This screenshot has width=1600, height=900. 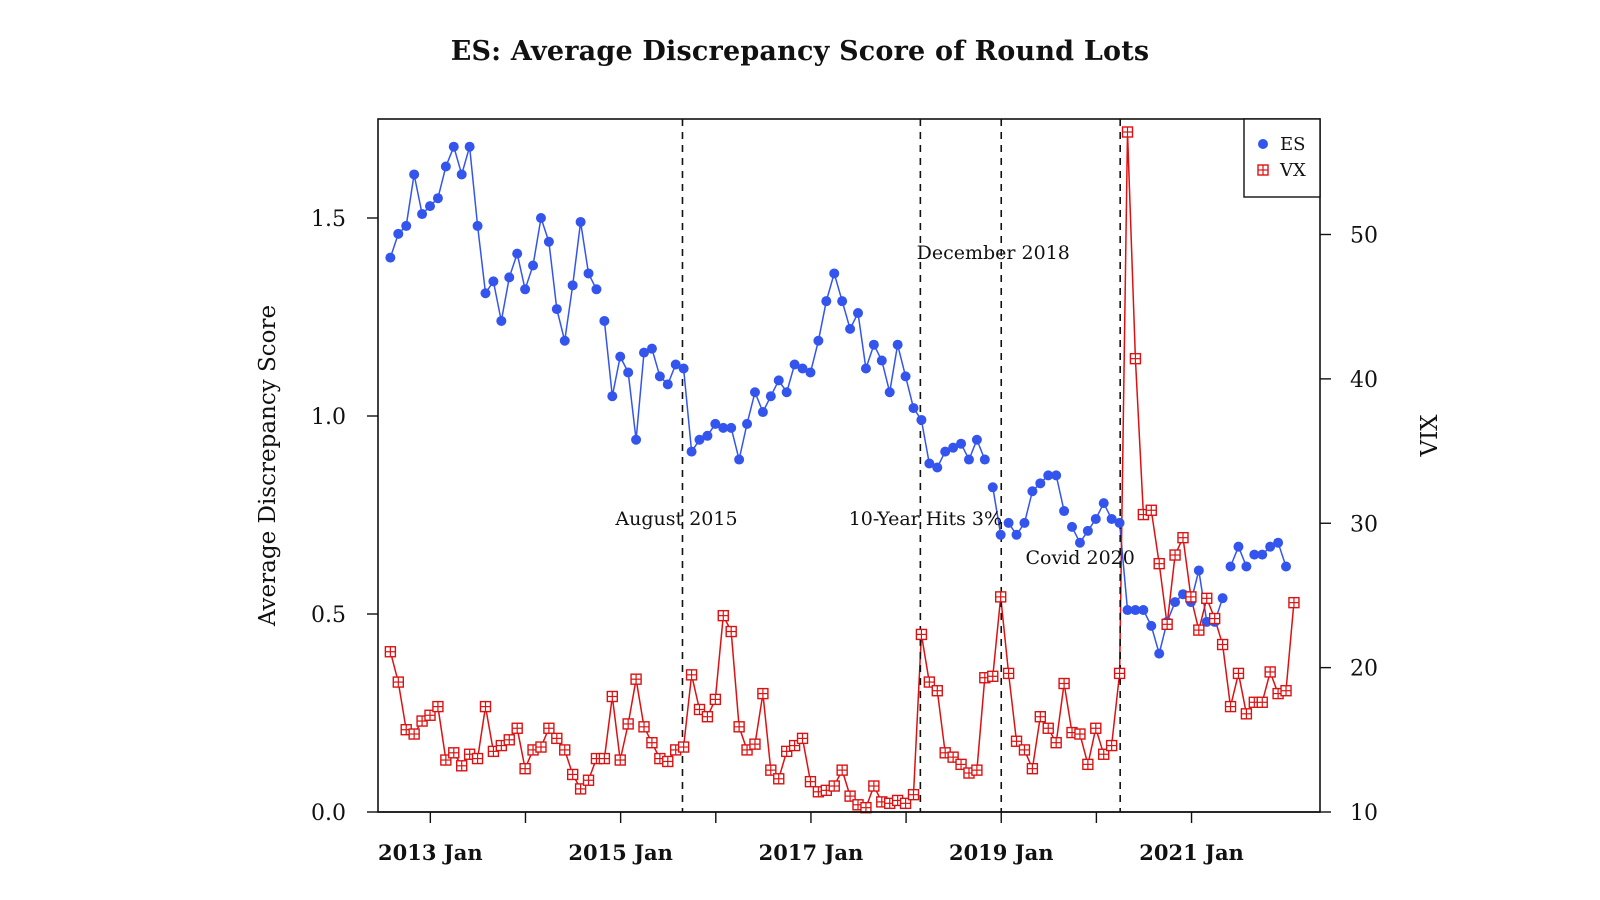 What do you see at coordinates (1263, 144) in the screenshot?
I see `legend-marker-es` at bounding box center [1263, 144].